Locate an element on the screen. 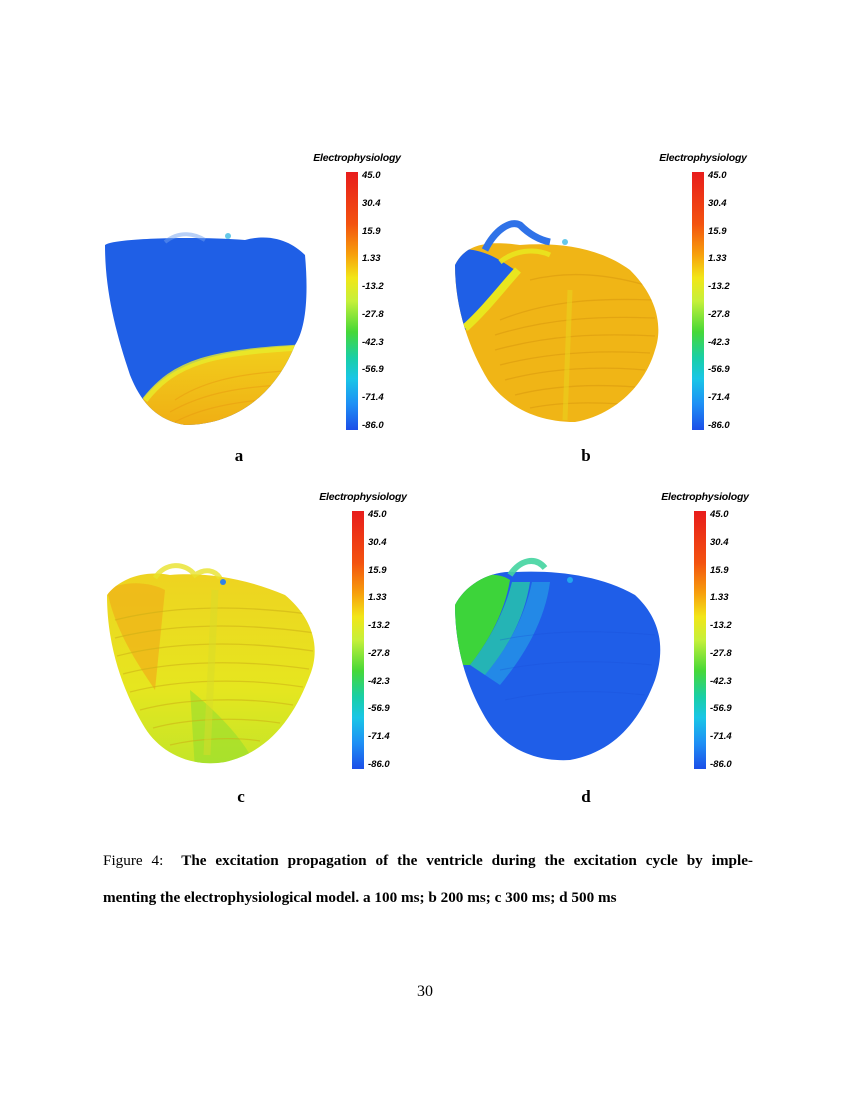  heart-model-d is located at coordinates (558, 659).